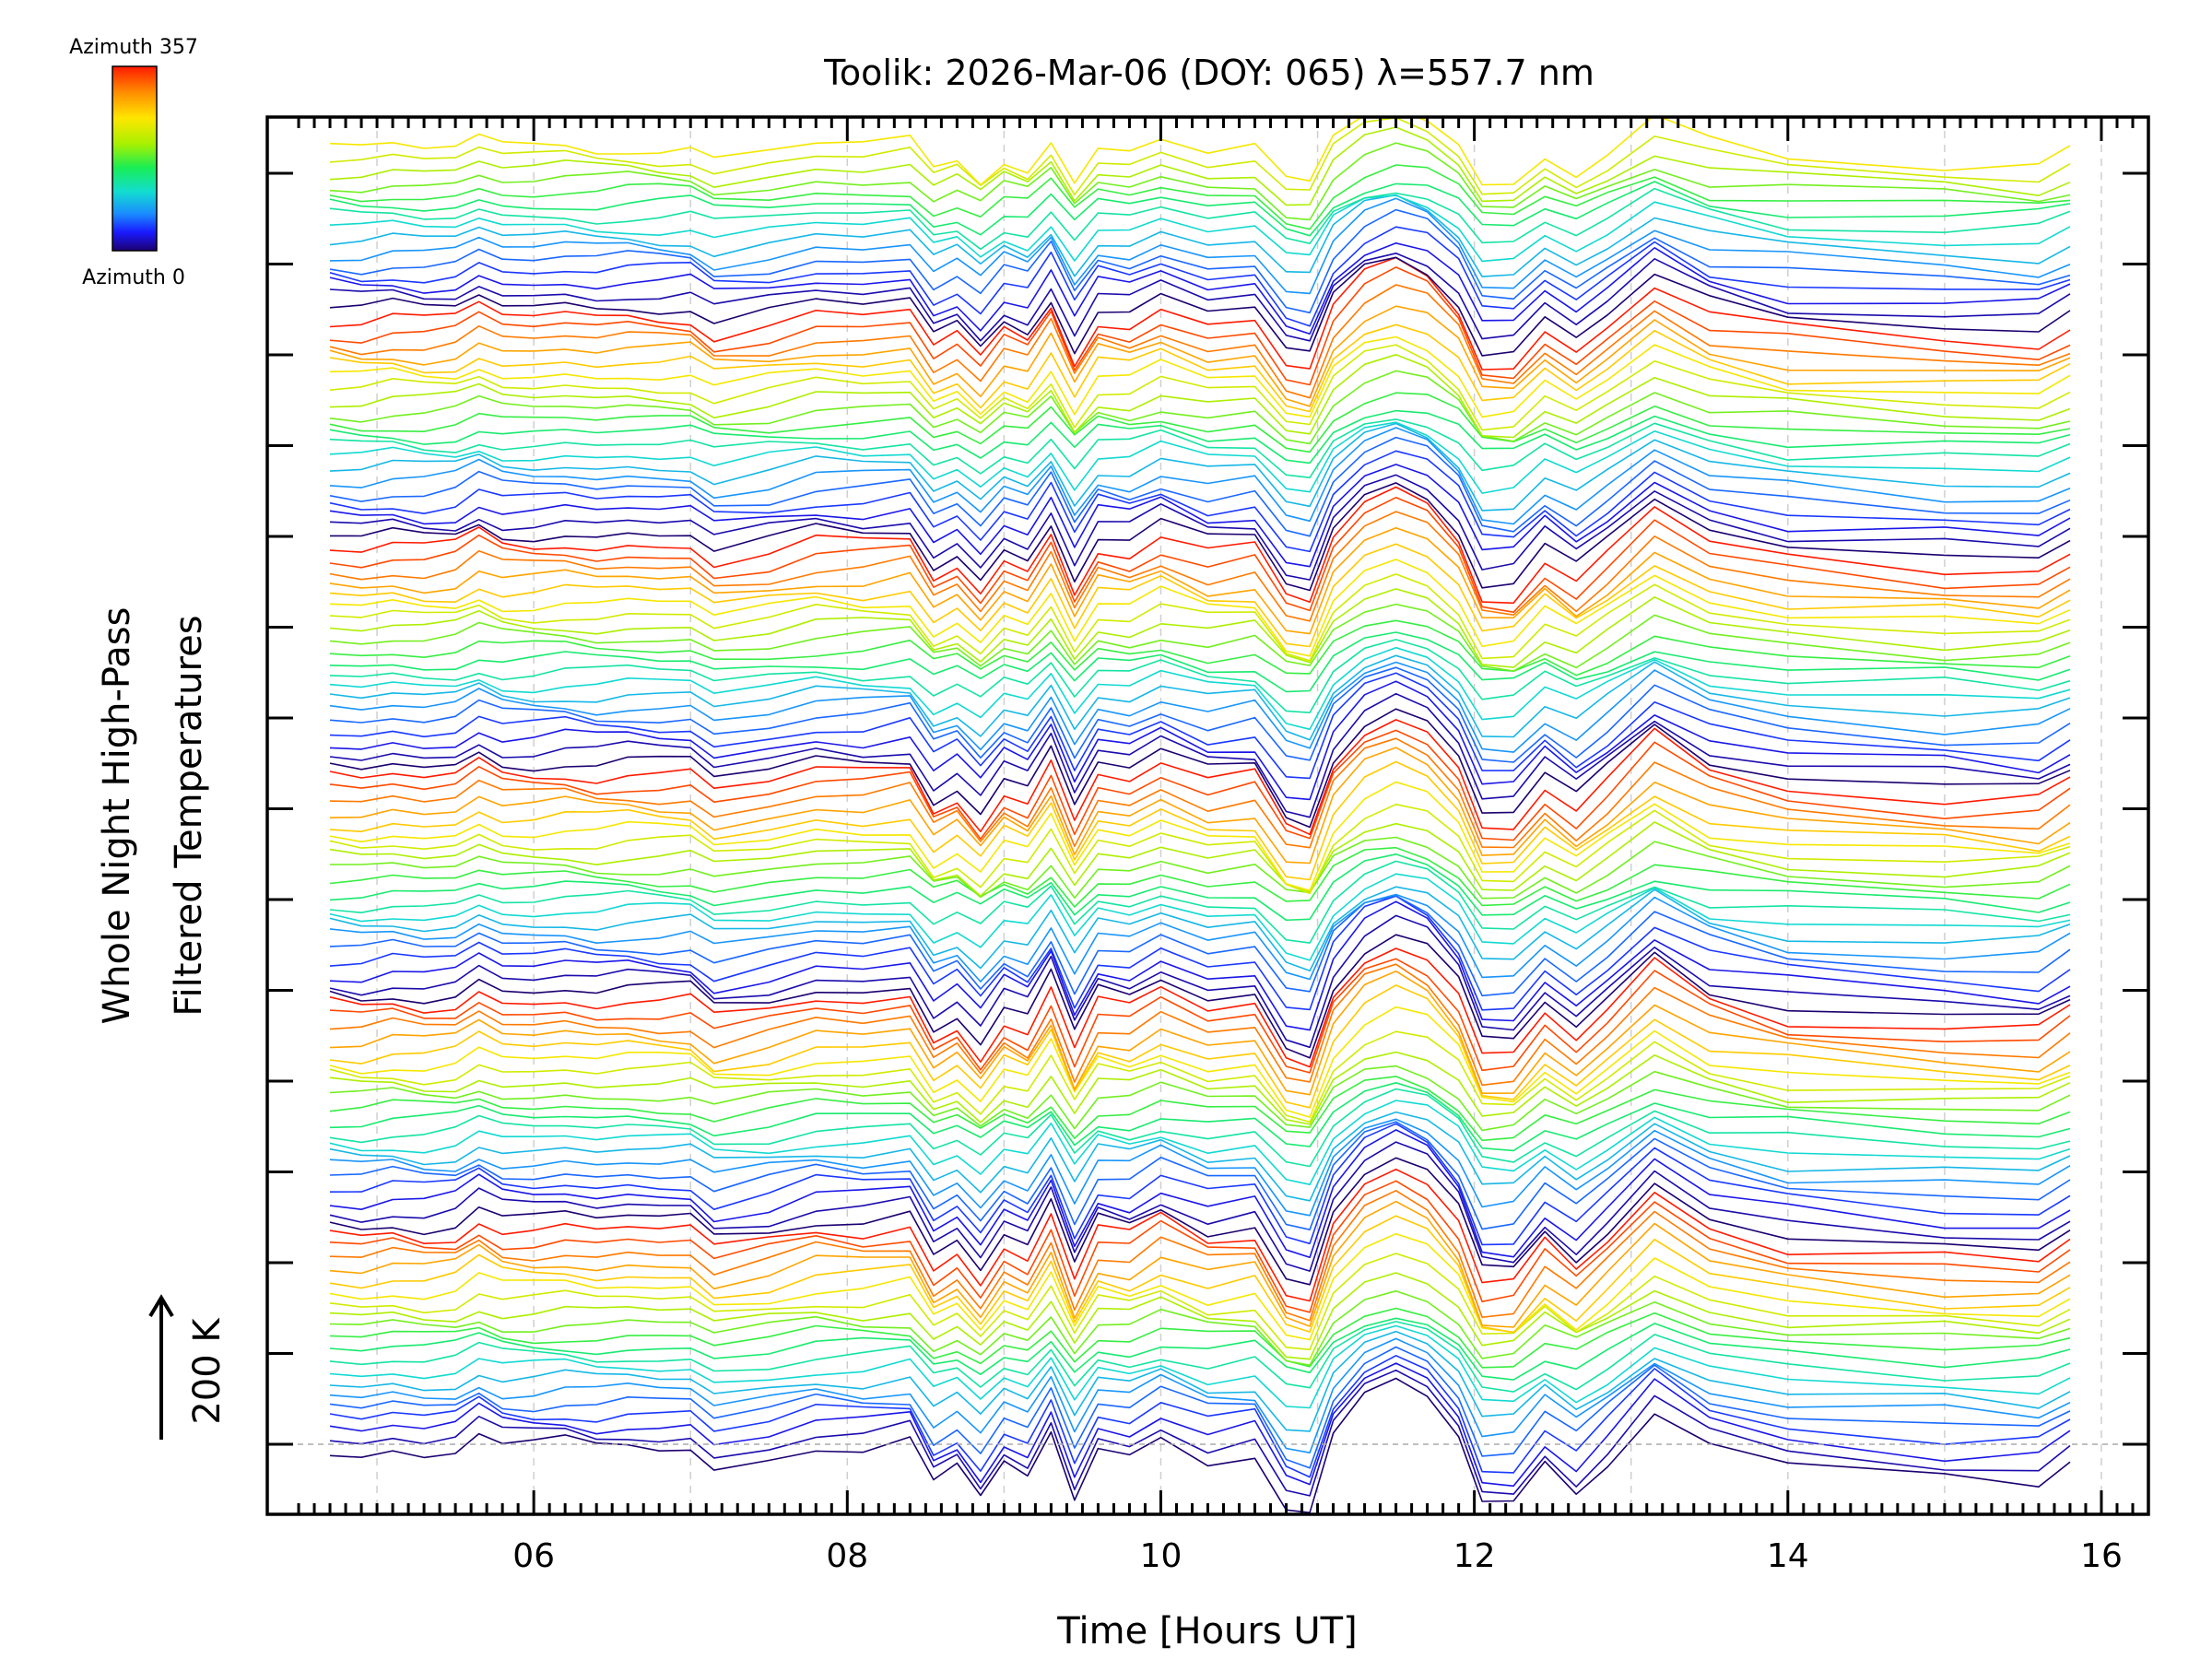 The width and height of the screenshot is (2212, 1659). What do you see at coordinates (1206, 1631) in the screenshot?
I see `x-axis-label: Time [Hours UT]` at bounding box center [1206, 1631].